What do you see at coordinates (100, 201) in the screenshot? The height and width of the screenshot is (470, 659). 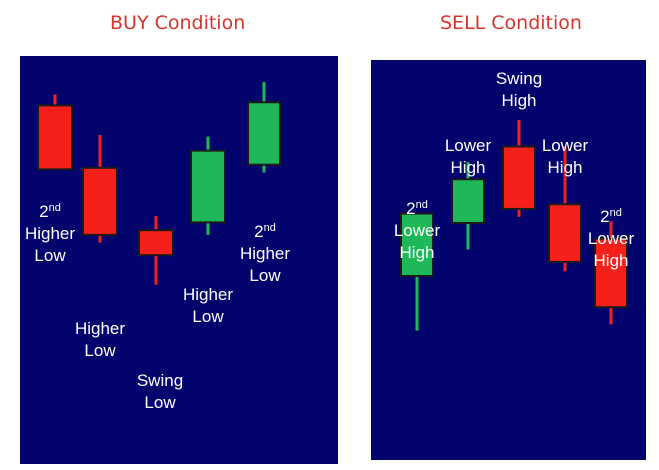 I see `buy-candle-2-body` at bounding box center [100, 201].